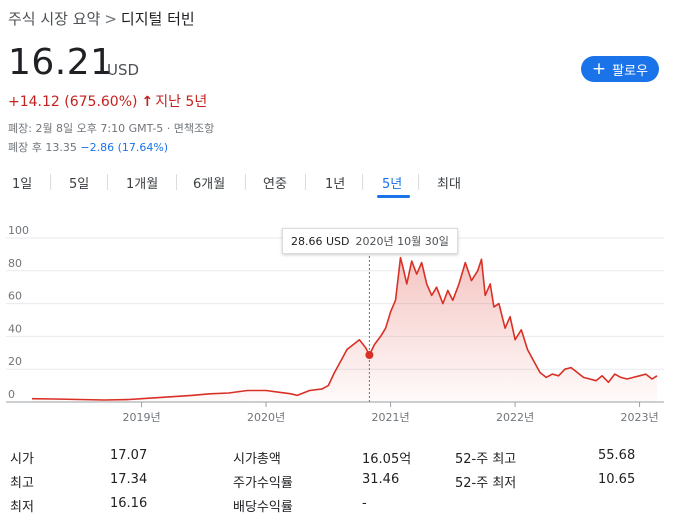 This screenshot has height=527, width=674. Describe the element at coordinates (101, 18) in the screenshot. I see `breadcrumb: 주식 시장 요약 > 디지털 터빈` at that location.